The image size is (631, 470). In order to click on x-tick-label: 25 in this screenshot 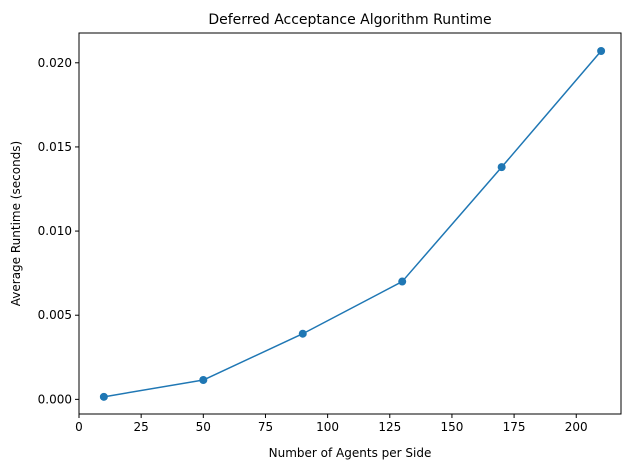, I will do `click(141, 427)`.